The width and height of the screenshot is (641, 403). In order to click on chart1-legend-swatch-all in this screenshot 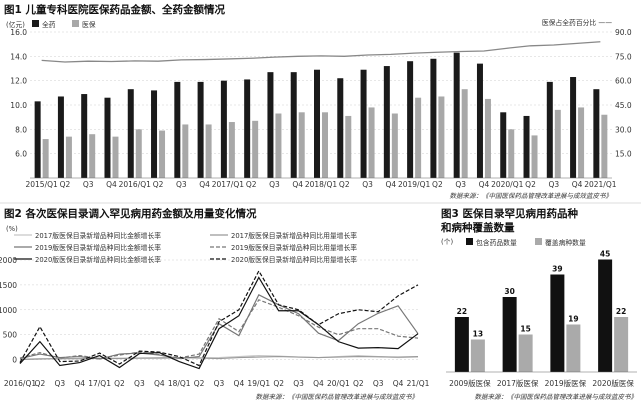, I will do `click(35, 23)`.